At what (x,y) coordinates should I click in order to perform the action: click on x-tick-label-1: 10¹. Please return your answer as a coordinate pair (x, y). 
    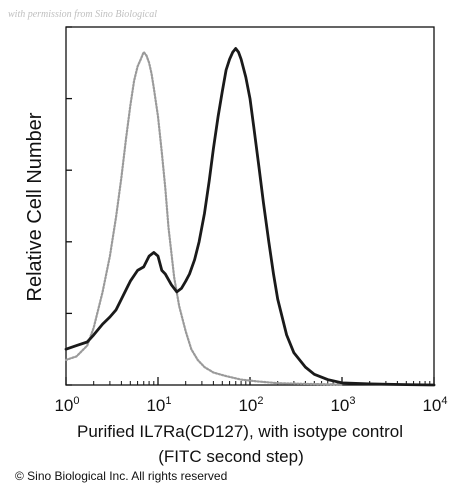
    Looking at the image, I should click on (158, 405).